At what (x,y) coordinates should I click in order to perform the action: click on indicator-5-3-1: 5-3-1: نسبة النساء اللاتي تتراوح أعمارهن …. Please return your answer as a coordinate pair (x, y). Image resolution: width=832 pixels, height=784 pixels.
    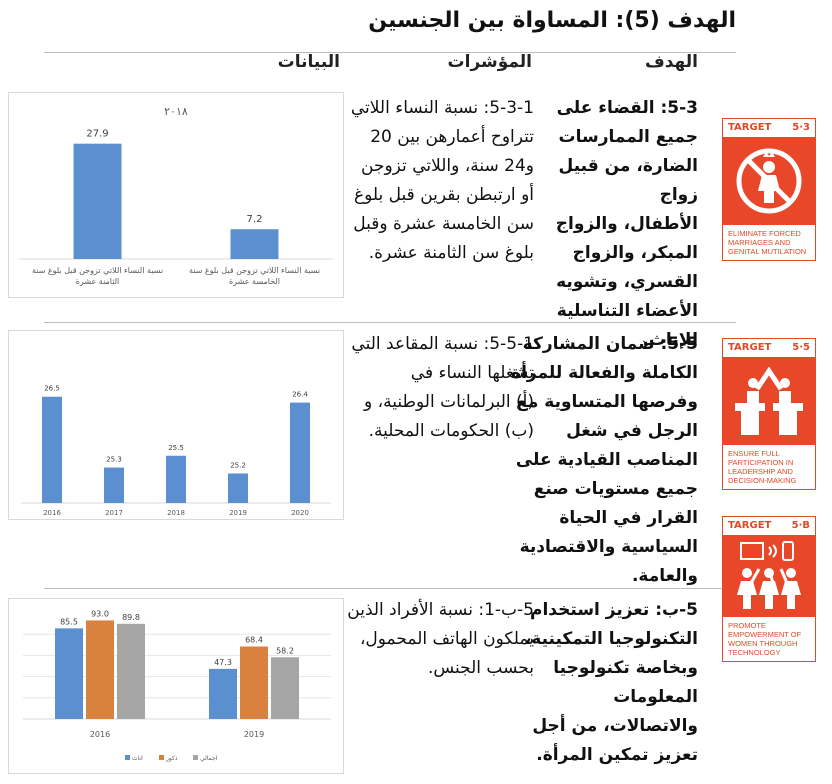
    Looking at the image, I should click on (442, 180).